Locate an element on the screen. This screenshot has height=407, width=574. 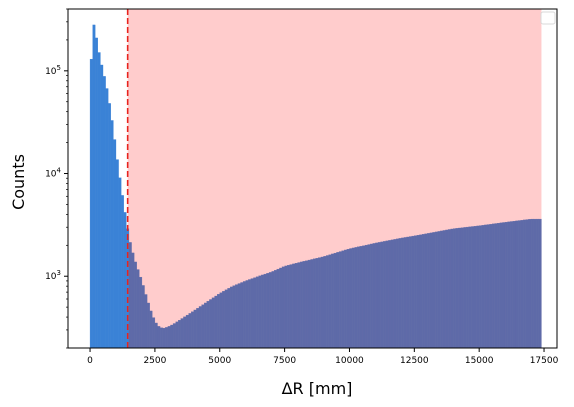
x-tick-label: 17500 is located at coordinates (544, 361).